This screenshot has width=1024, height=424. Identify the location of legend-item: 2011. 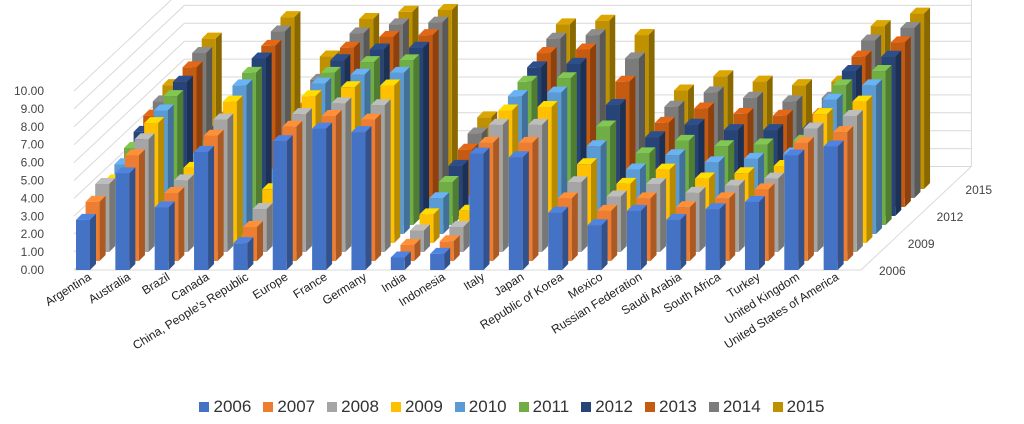
(544, 407).